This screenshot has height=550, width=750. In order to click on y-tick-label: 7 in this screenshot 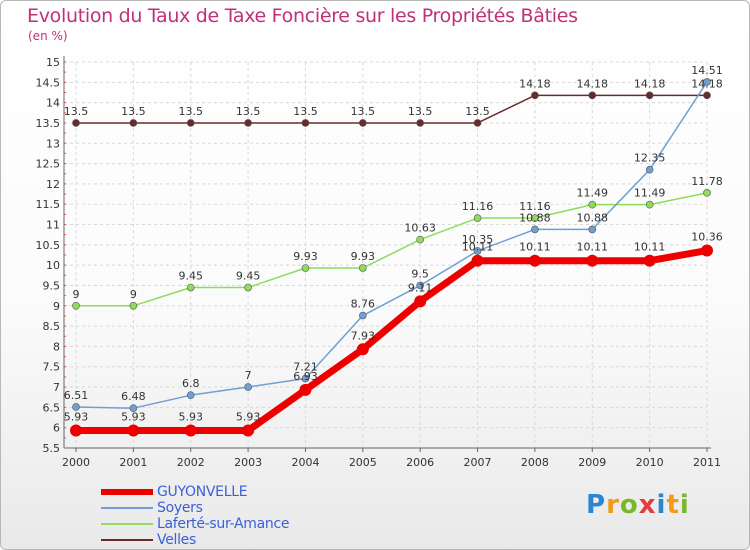, I will do `click(56, 387)`.